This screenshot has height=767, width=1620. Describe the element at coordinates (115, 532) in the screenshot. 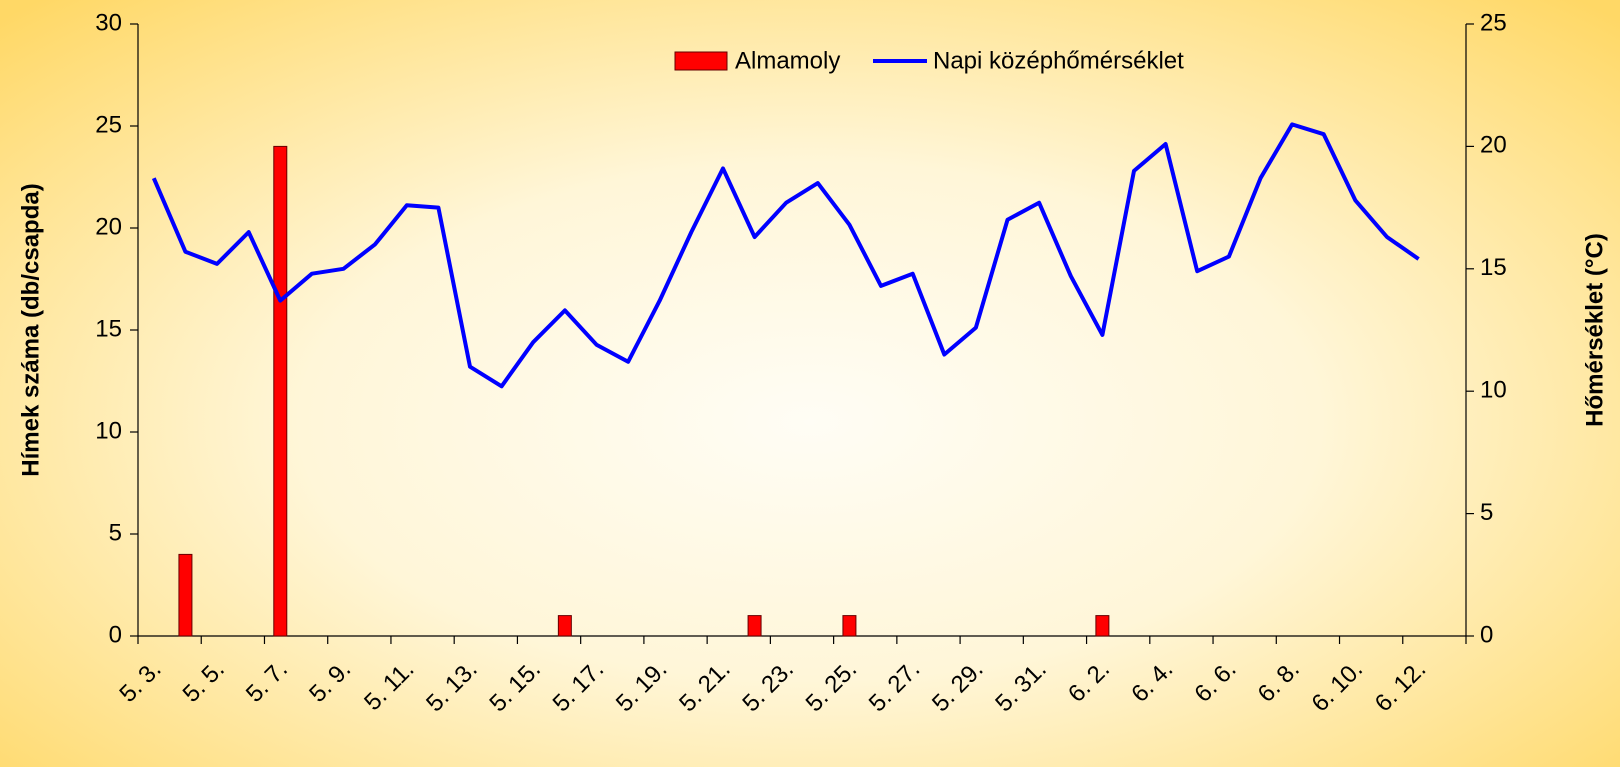

I see `y-tick-label: 5` at that location.